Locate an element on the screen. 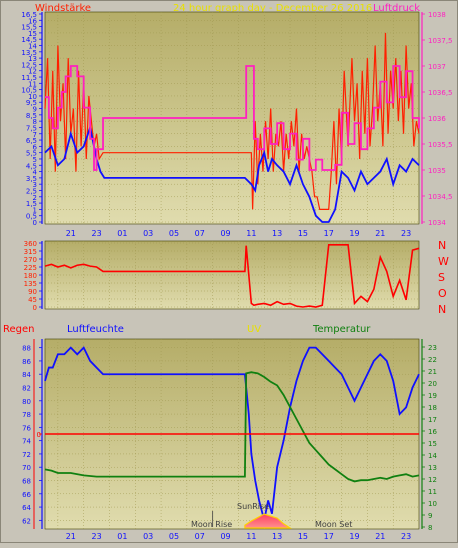 The height and width of the screenshot is (548, 458). temperature-axis-tick-label: 10 is located at coordinates (432, 504).